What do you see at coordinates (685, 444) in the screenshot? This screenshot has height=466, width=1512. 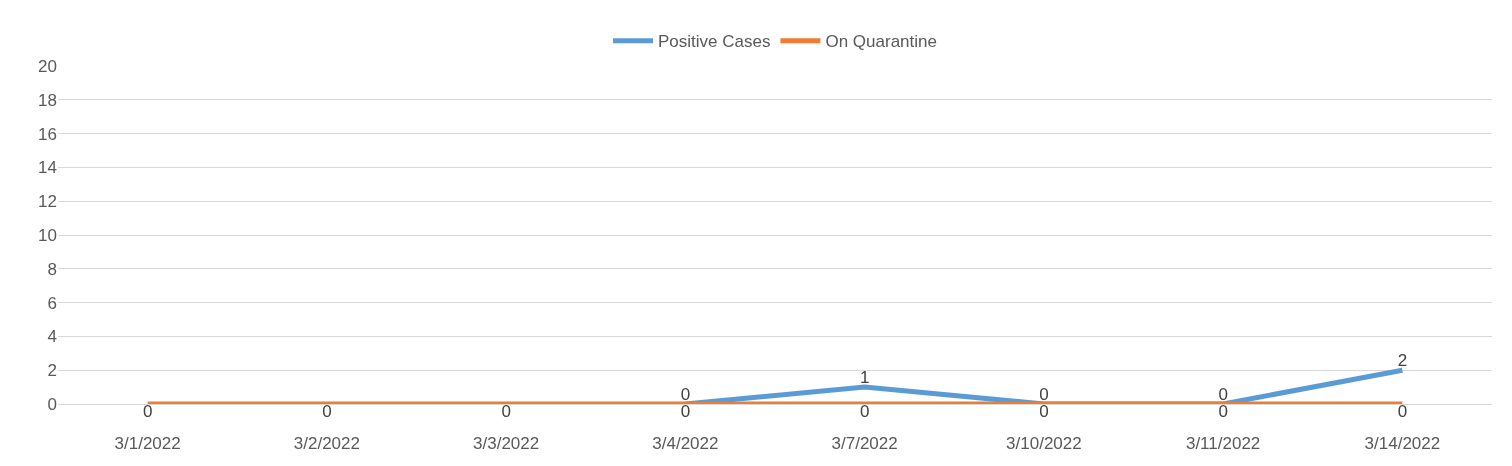 I see `x-tick-label: 3/4/2022` at bounding box center [685, 444].